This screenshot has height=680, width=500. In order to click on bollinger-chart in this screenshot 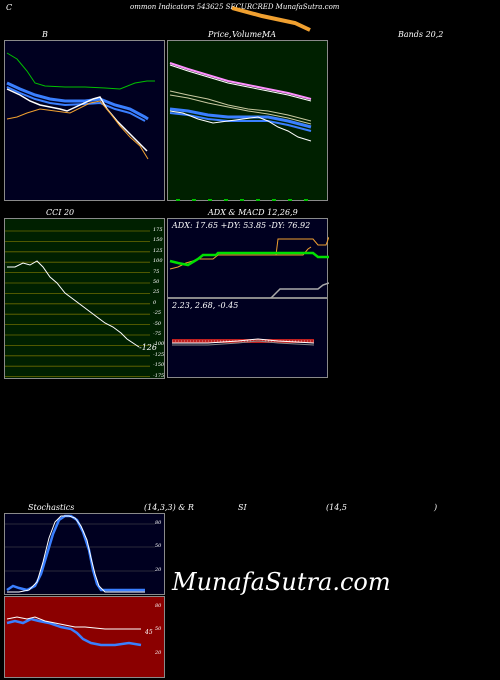, I will do `click(80, 106)`.